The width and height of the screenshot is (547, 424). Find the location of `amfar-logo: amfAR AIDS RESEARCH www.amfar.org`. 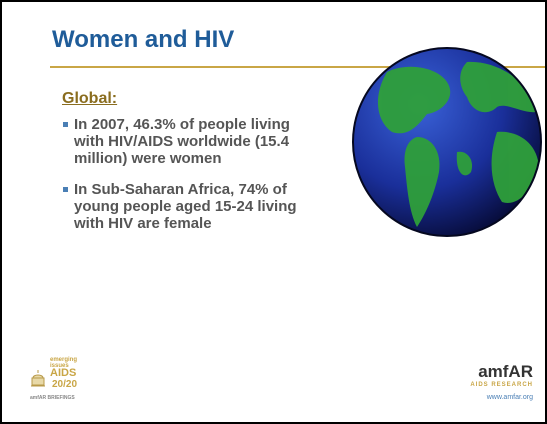

amfar-logo: amfAR AIDS RESEARCH www.amfar.org is located at coordinates (501, 381).